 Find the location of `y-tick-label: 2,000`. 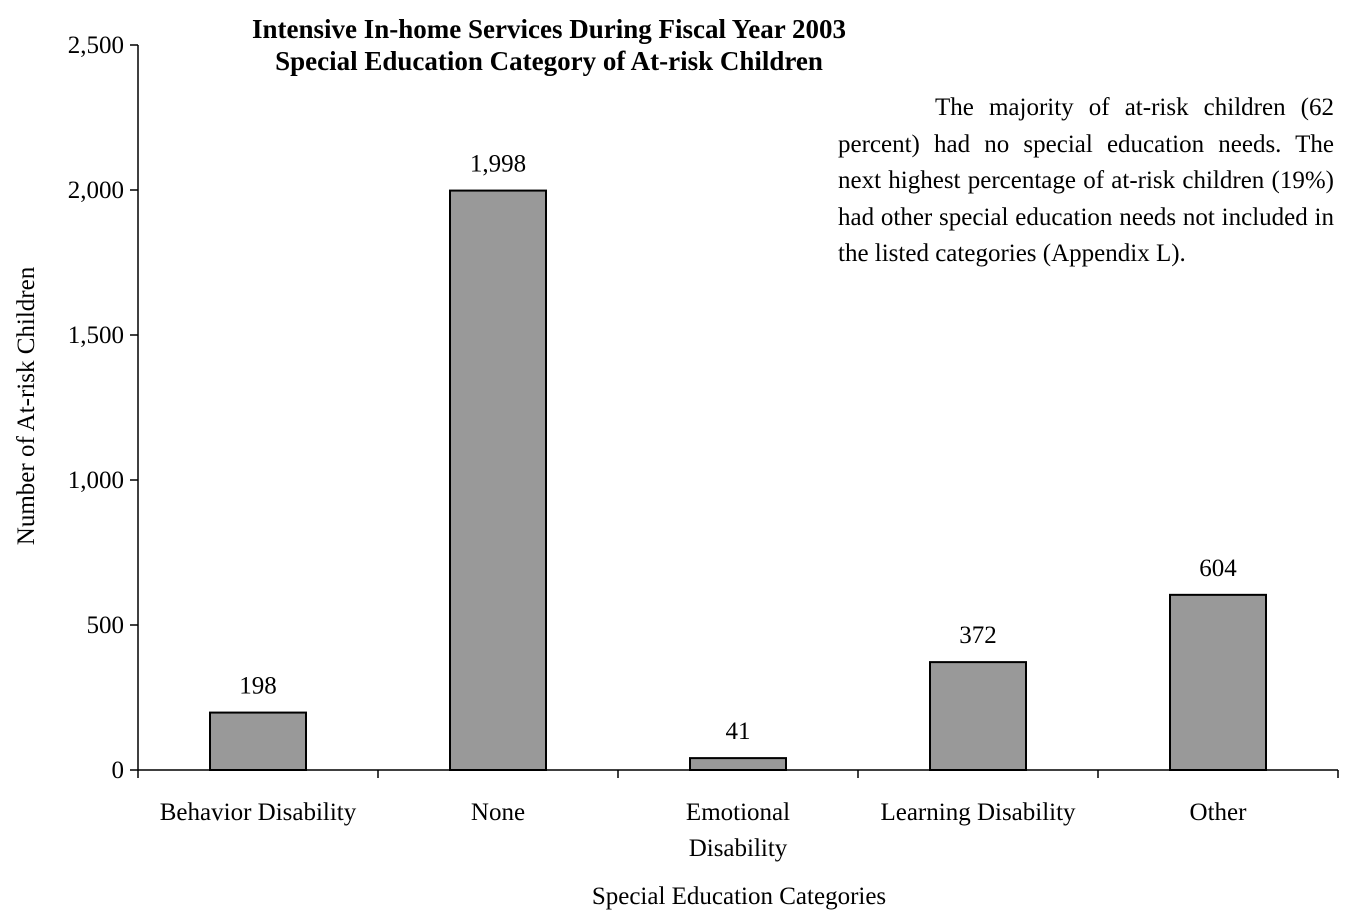

y-tick-label: 2,000 is located at coordinates (96, 190).